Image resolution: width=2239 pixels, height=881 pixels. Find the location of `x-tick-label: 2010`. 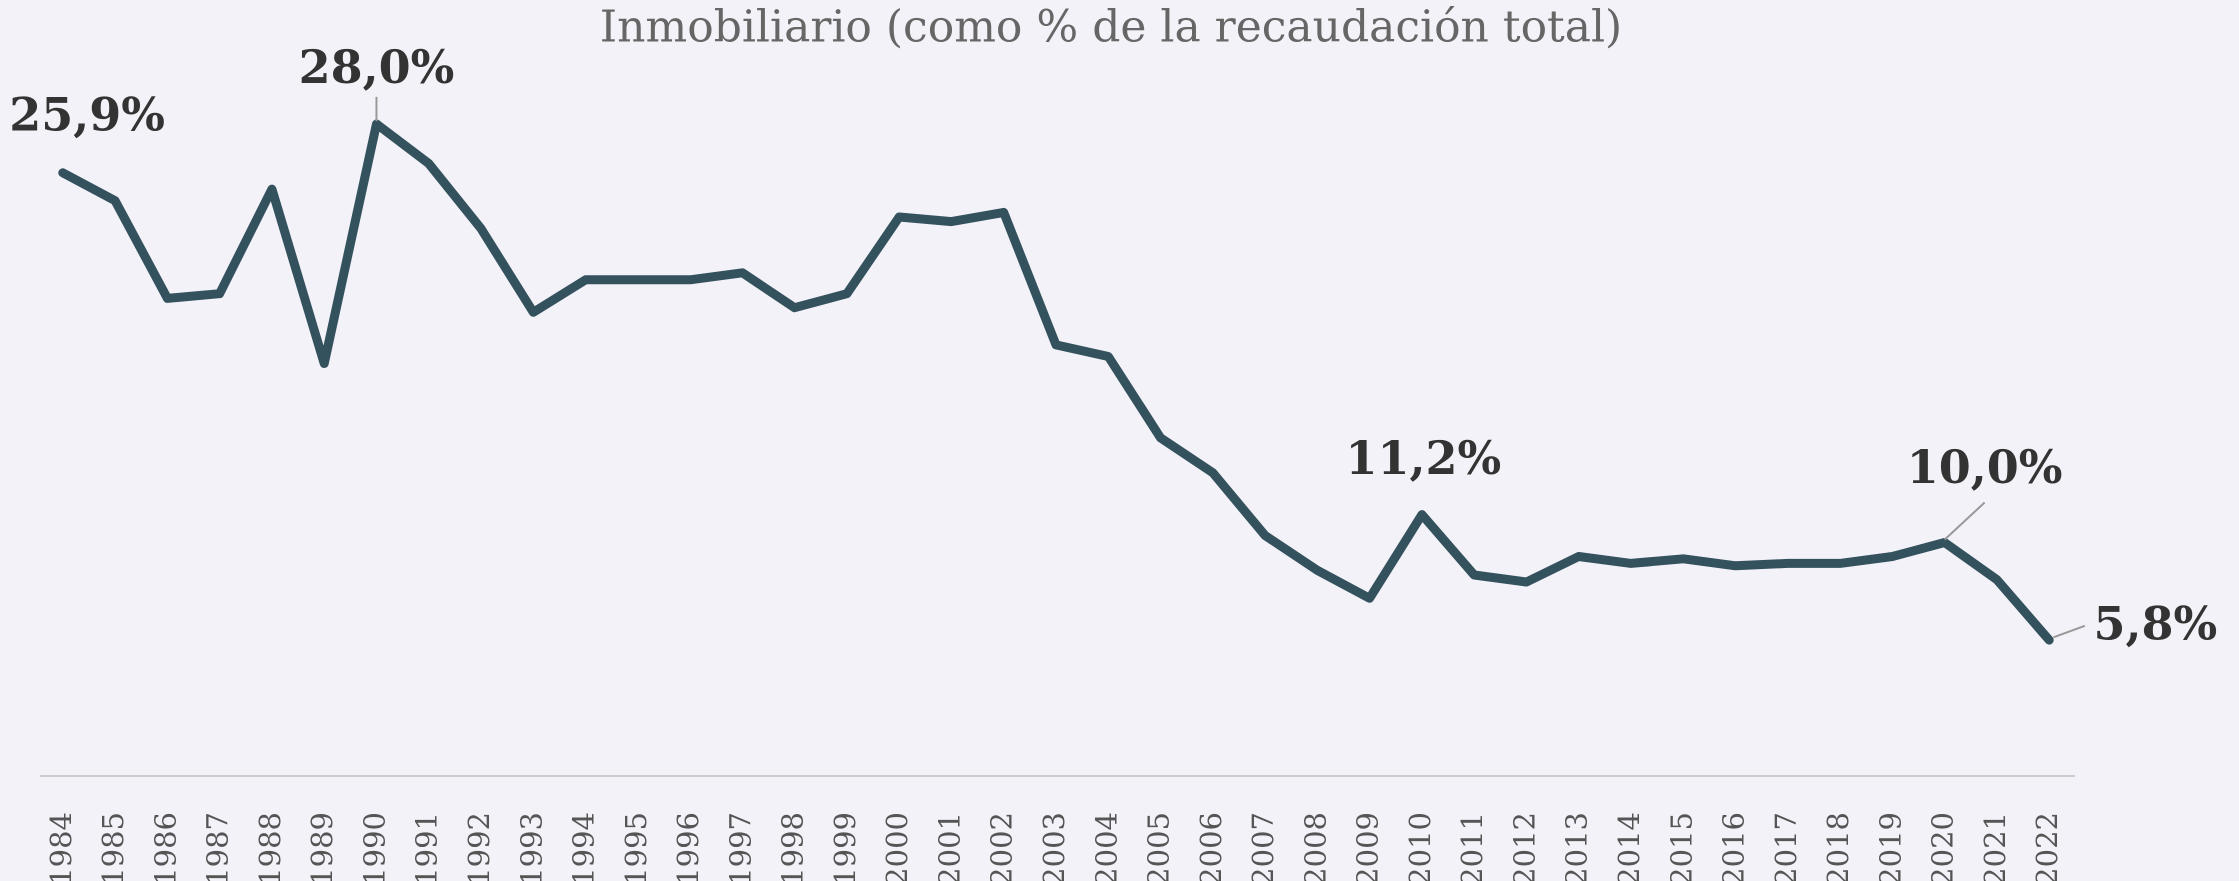

x-tick-label: 2010 is located at coordinates (1420, 846).